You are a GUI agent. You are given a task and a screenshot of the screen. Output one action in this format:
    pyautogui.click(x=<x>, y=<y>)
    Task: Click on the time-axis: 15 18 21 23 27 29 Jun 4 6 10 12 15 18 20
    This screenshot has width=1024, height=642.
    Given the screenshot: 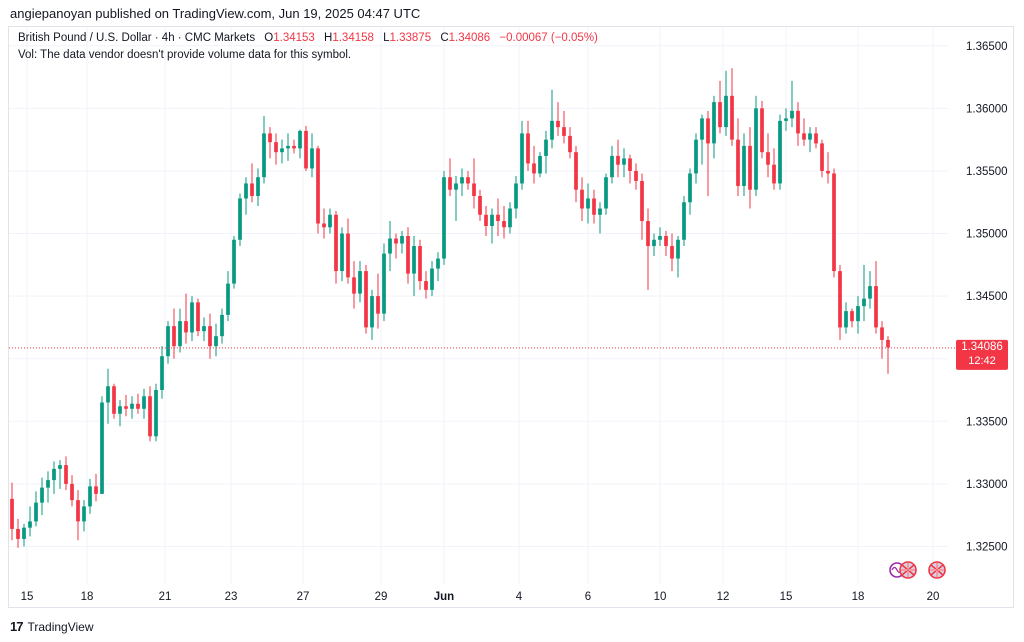 What is the action you would take?
    pyautogui.click(x=480, y=597)
    